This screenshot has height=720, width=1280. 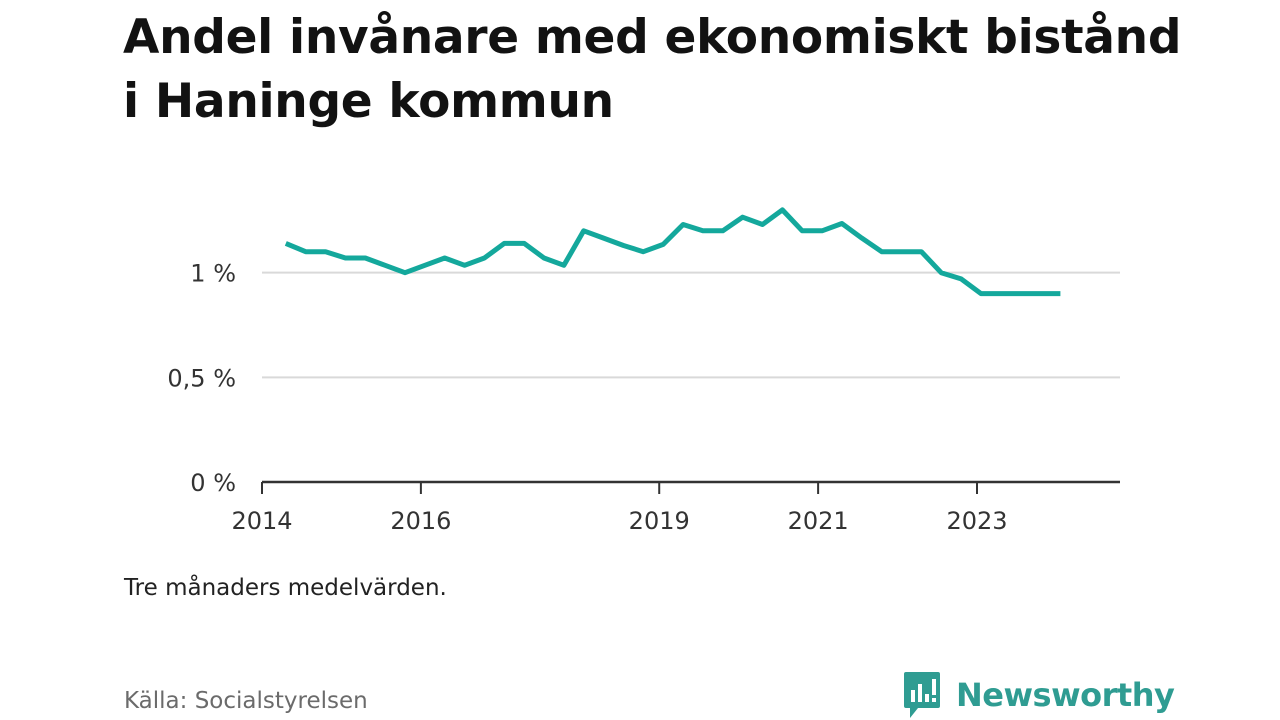 What do you see at coordinates (976, 521) in the screenshot?
I see `x-tick-label: 2023` at bounding box center [976, 521].